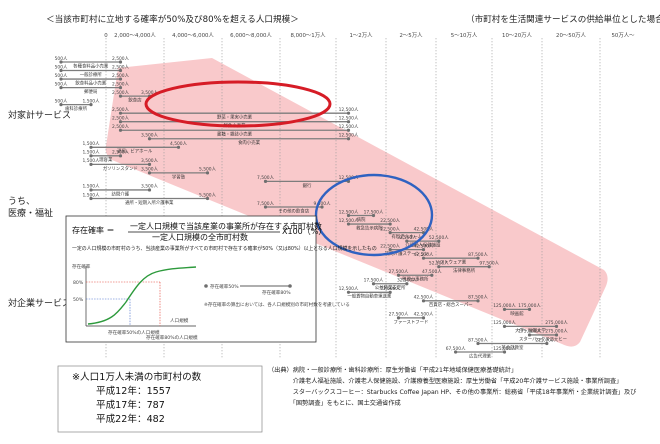  What do you see at coordinates (208, 170) in the screenshot?
I see `service-p80-label: 5,500人` at bounding box center [208, 170].